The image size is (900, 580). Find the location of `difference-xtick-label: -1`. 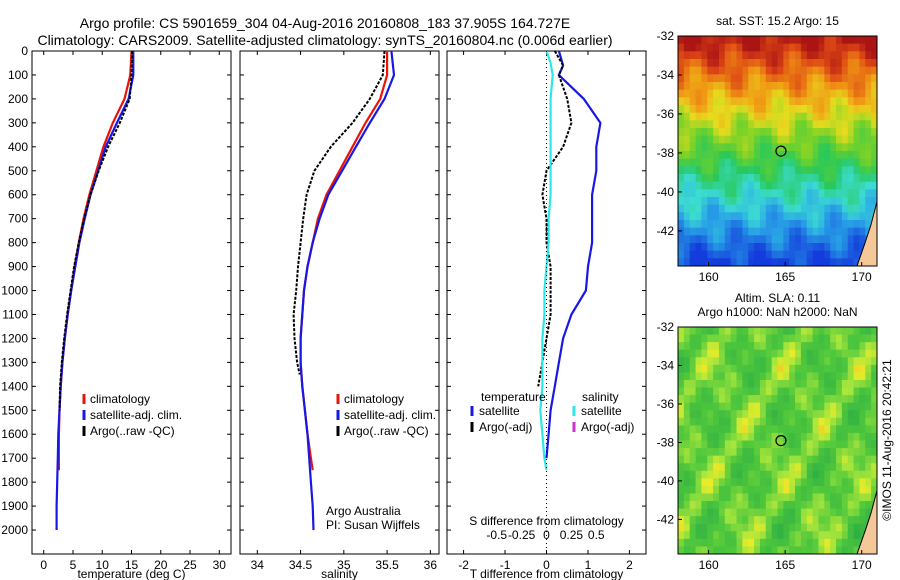

difference-xtick-label: -1 is located at coordinates (505, 565).